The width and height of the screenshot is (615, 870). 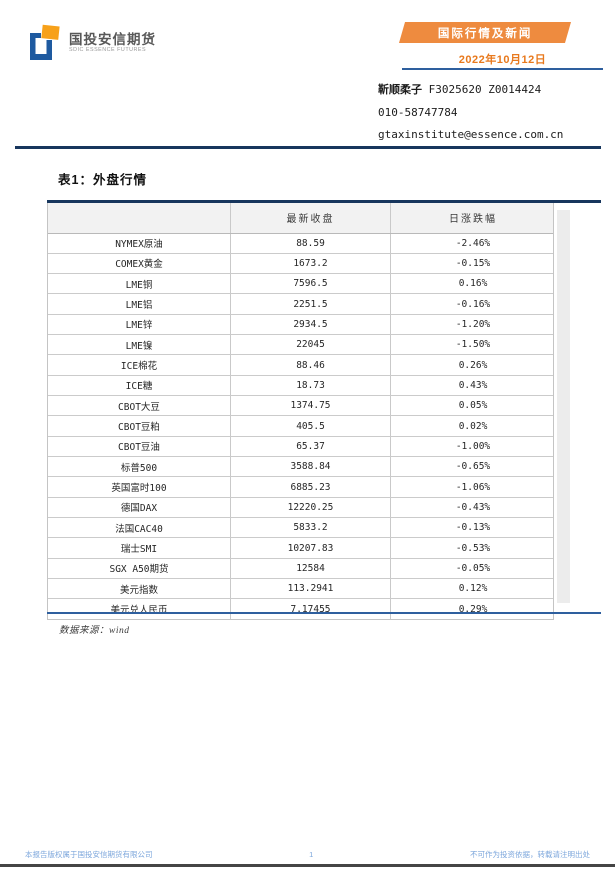 I want to click on table-shadow-strip, so click(x=563, y=406).